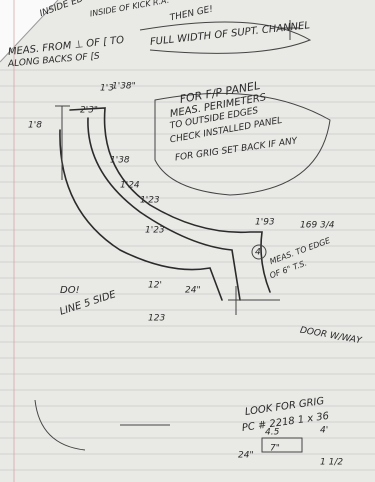 The height and width of the screenshot is (482, 375). I want to click on dimension-label: 2'3", so click(89, 111).